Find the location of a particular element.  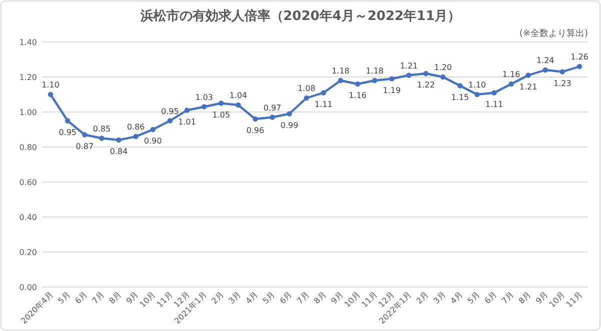

data-label: 1.15 is located at coordinates (460, 97).